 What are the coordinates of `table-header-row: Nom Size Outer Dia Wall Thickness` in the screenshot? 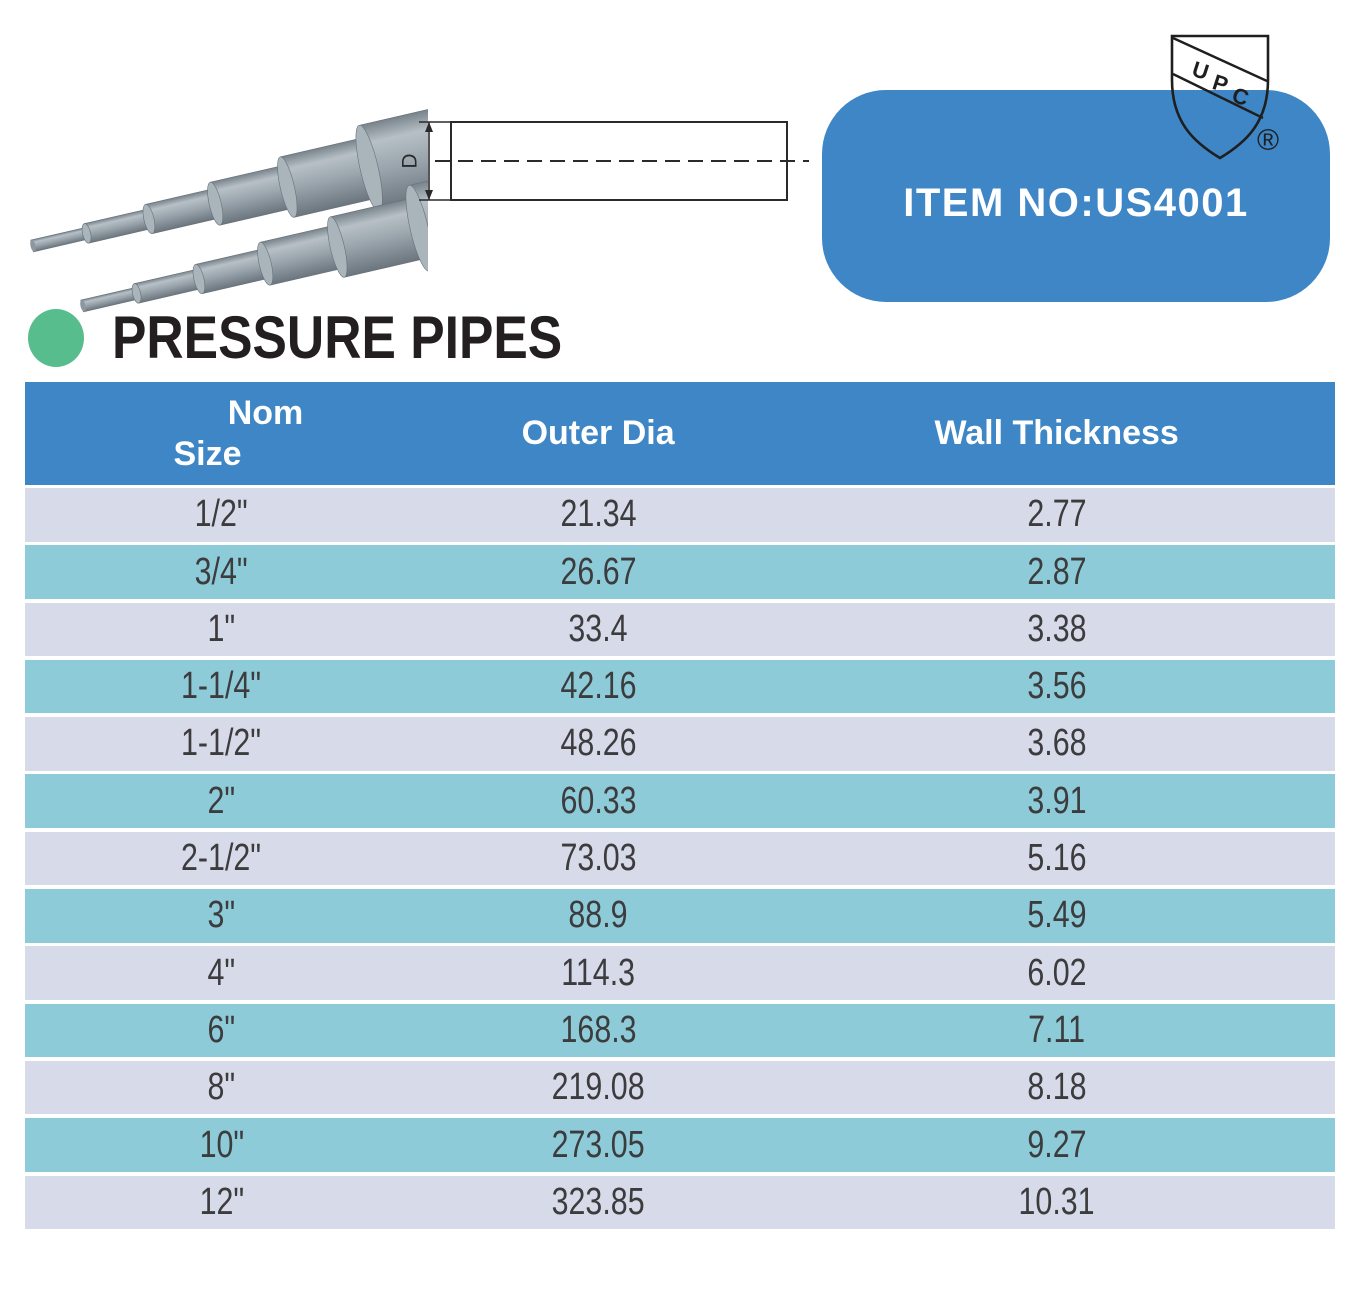 It's located at (680, 433).